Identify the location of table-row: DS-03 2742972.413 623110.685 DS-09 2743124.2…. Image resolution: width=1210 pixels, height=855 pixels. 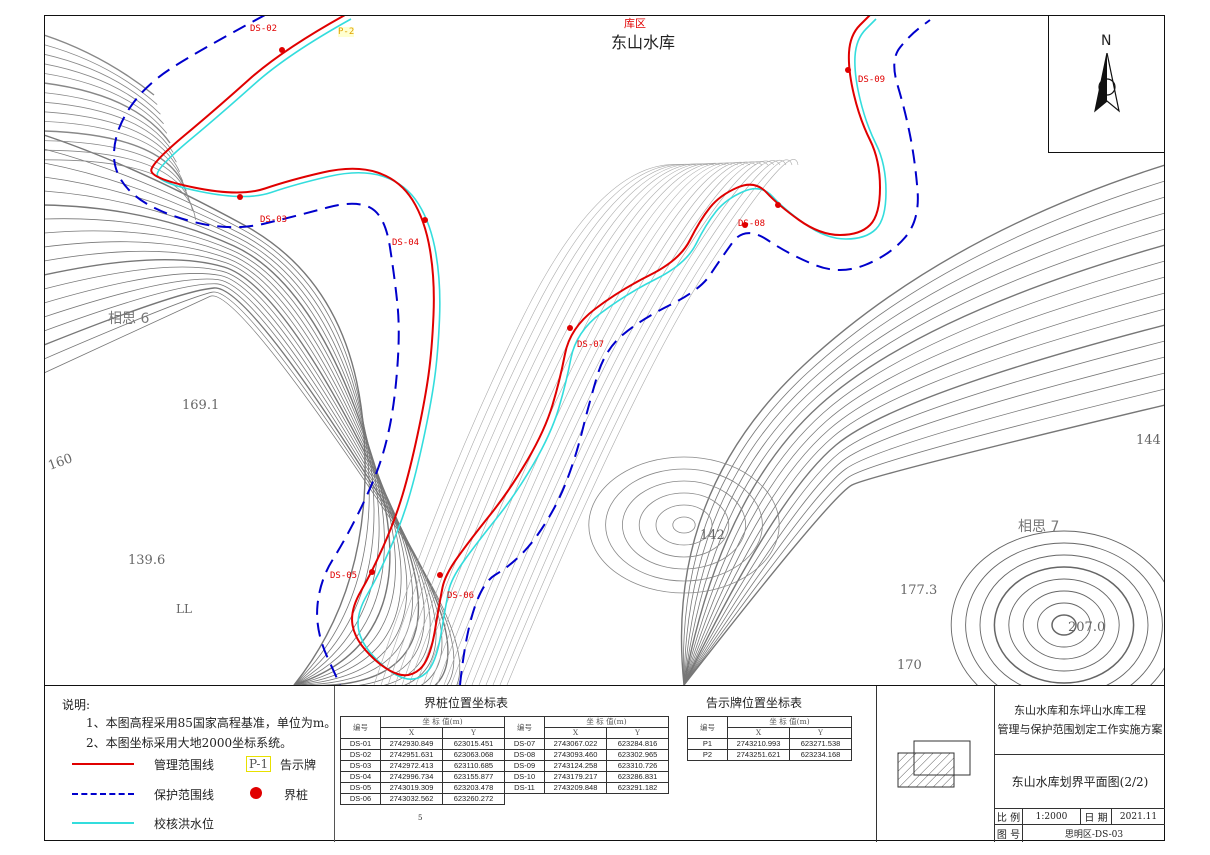
(505, 766).